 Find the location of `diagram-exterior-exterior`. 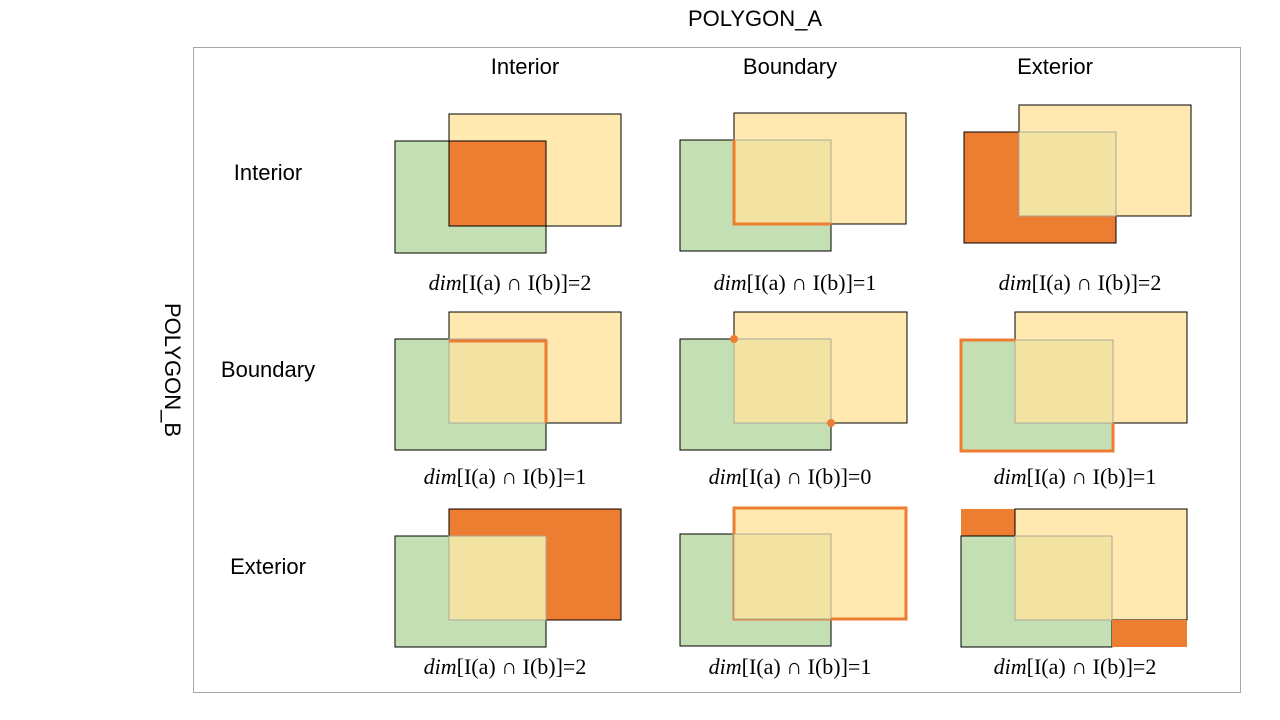

diagram-exterior-exterior is located at coordinates (1074, 578).